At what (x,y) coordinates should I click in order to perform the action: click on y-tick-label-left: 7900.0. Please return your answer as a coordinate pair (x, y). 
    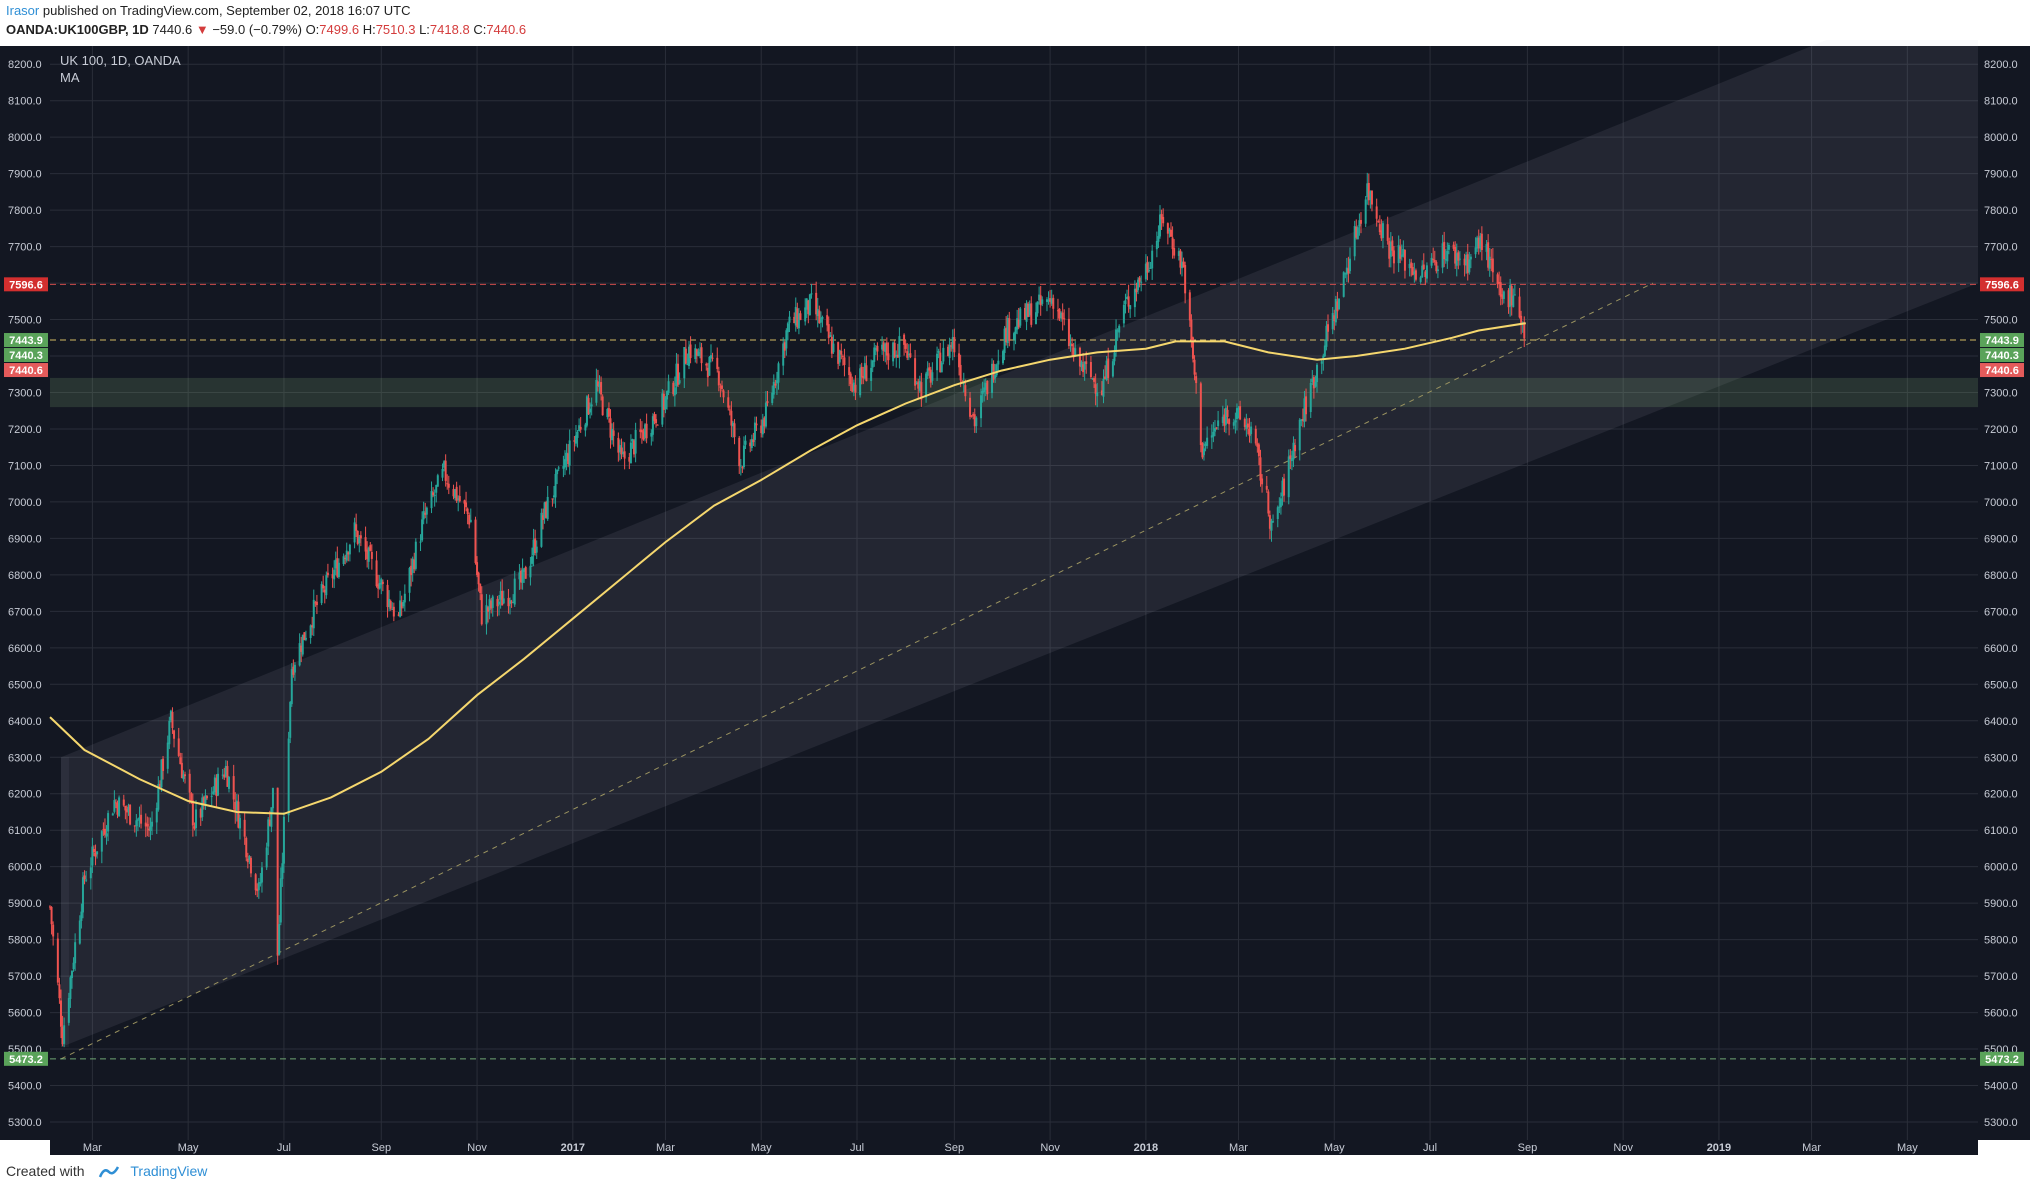
    Looking at the image, I should click on (25, 175).